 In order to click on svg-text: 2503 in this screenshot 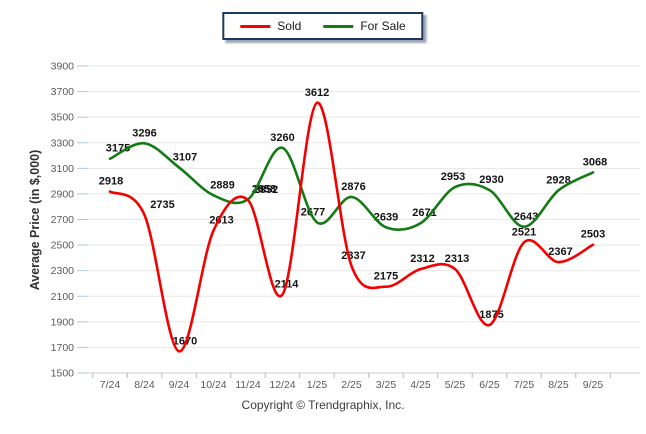, I will do `click(593, 235)`.